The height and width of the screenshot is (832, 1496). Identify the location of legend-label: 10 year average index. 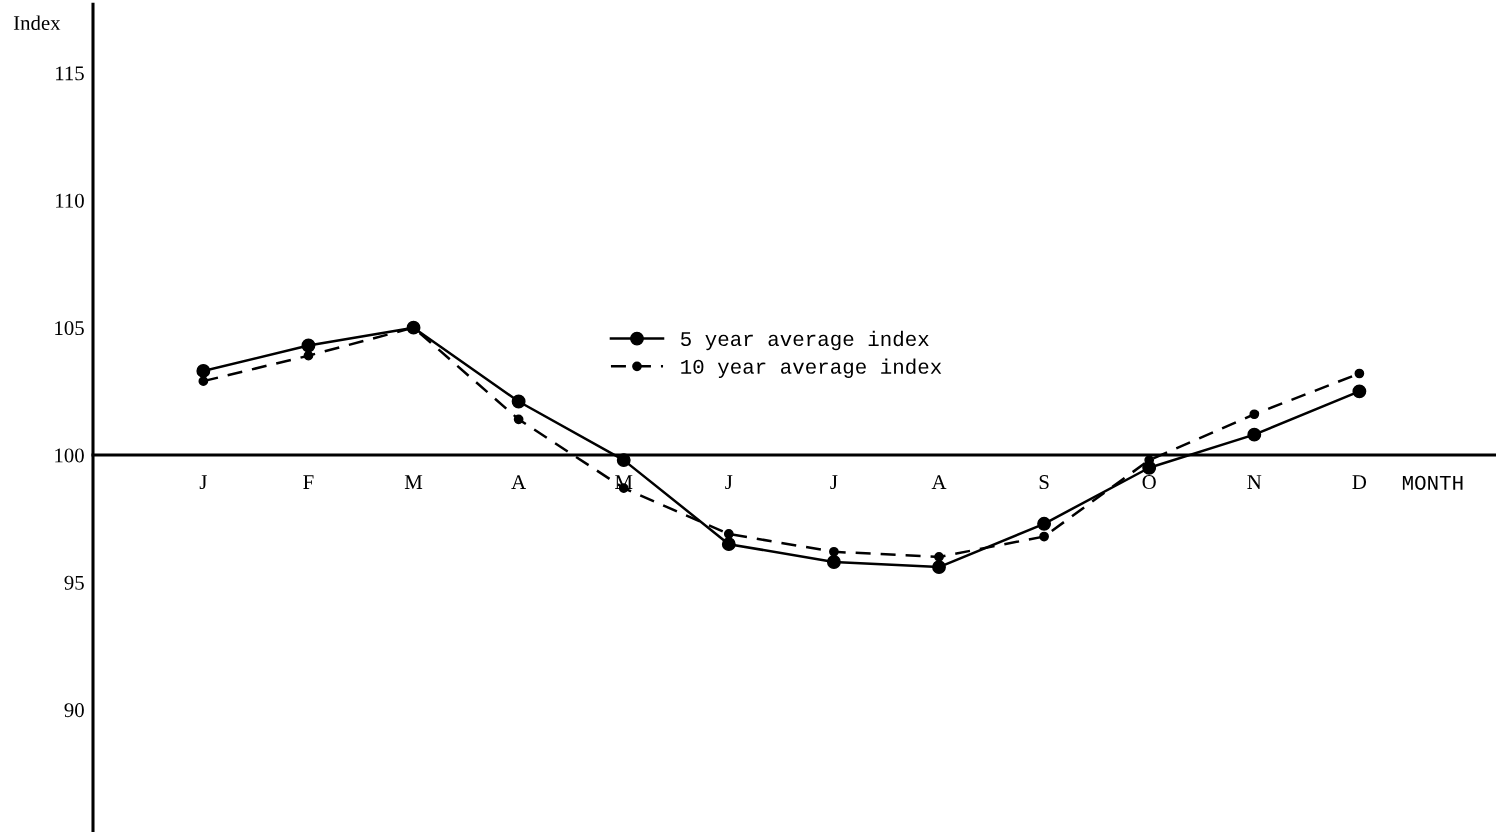
(811, 368).